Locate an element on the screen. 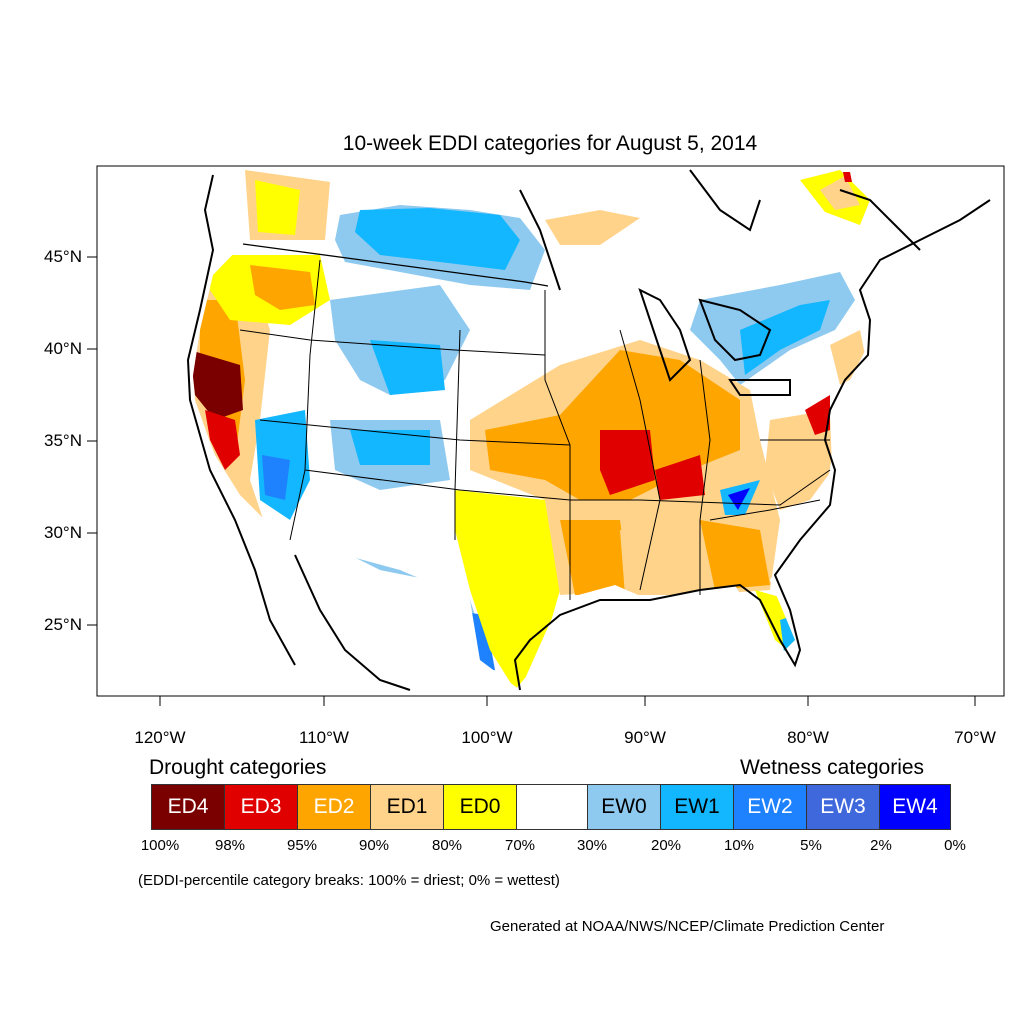 This screenshot has width=1024, height=1024. region-canada-prairie-ew1 is located at coordinates (437, 239).